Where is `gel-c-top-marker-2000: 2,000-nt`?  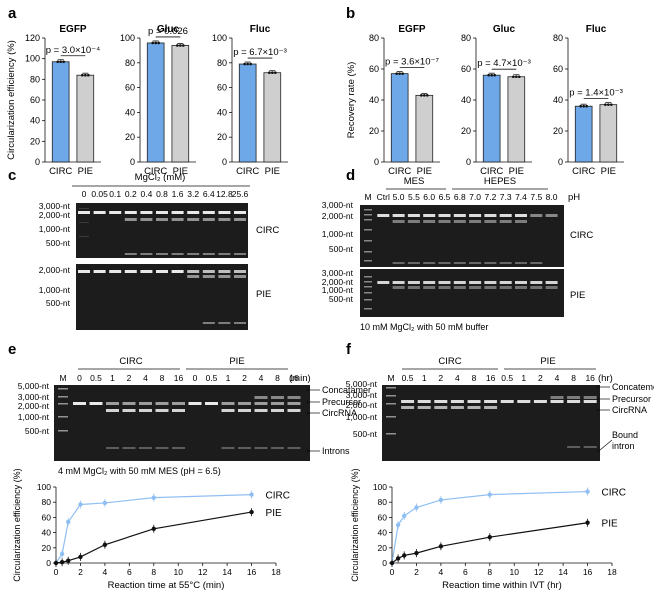
gel-c-top-marker-2000: 2,000-nt is located at coordinates (55, 215).